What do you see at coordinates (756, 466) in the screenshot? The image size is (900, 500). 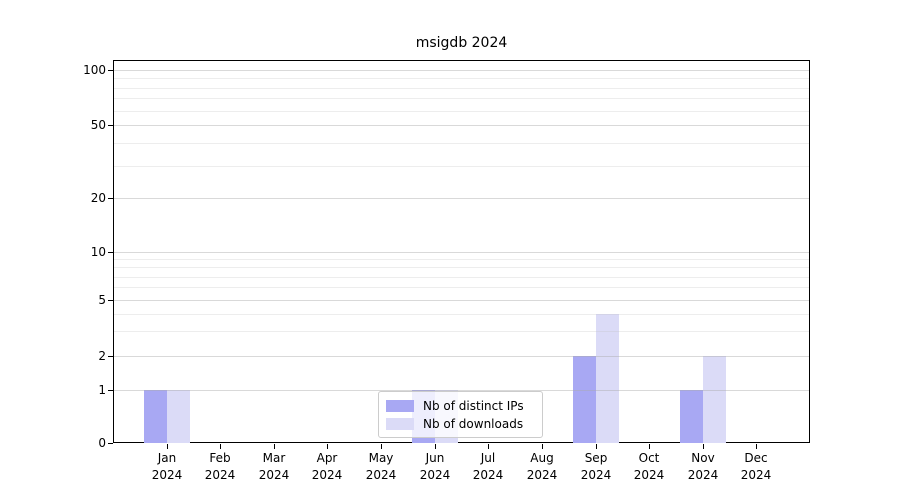 I see `x-tick-label: Dec 2024` at bounding box center [756, 466].